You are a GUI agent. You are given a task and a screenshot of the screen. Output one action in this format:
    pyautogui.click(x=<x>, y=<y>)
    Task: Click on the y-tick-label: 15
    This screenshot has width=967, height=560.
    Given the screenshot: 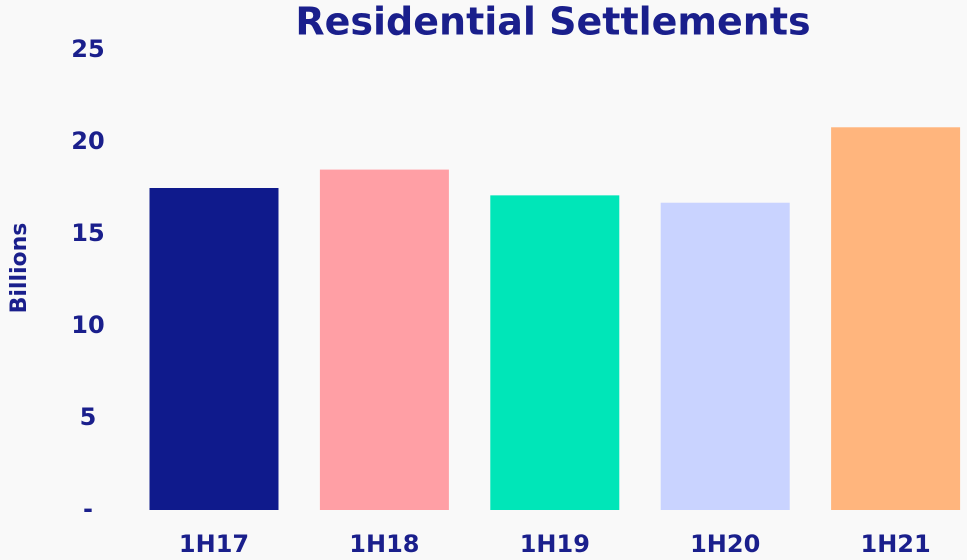 What is the action you would take?
    pyautogui.click(x=87, y=233)
    